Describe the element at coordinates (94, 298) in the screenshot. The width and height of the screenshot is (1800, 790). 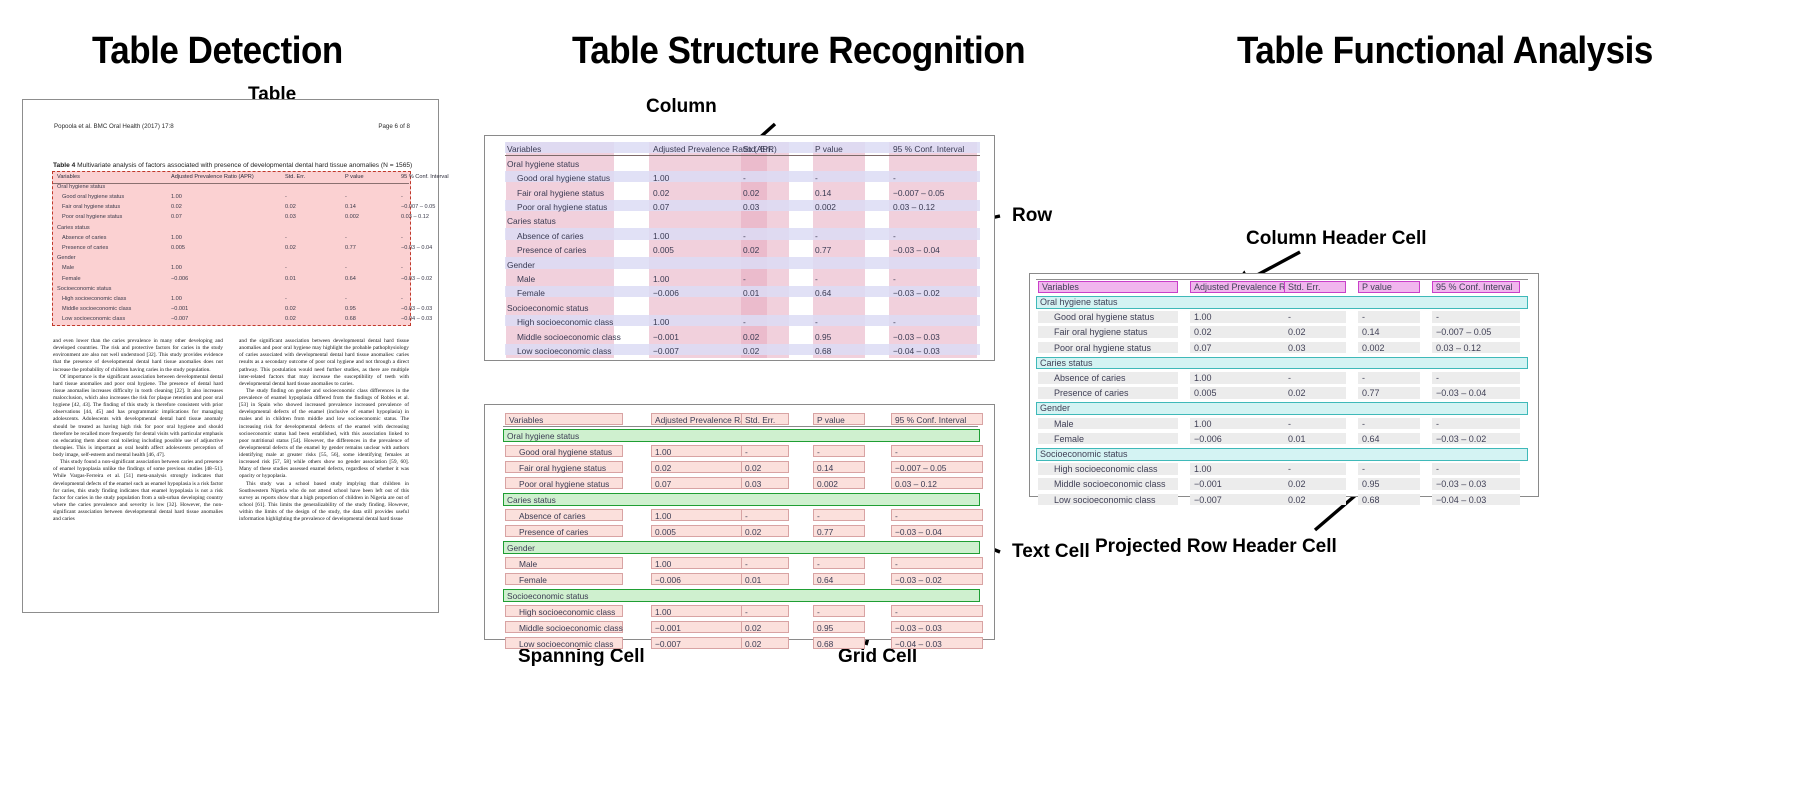
I see `paper-table-cell: High socioeconomic class` at that location.